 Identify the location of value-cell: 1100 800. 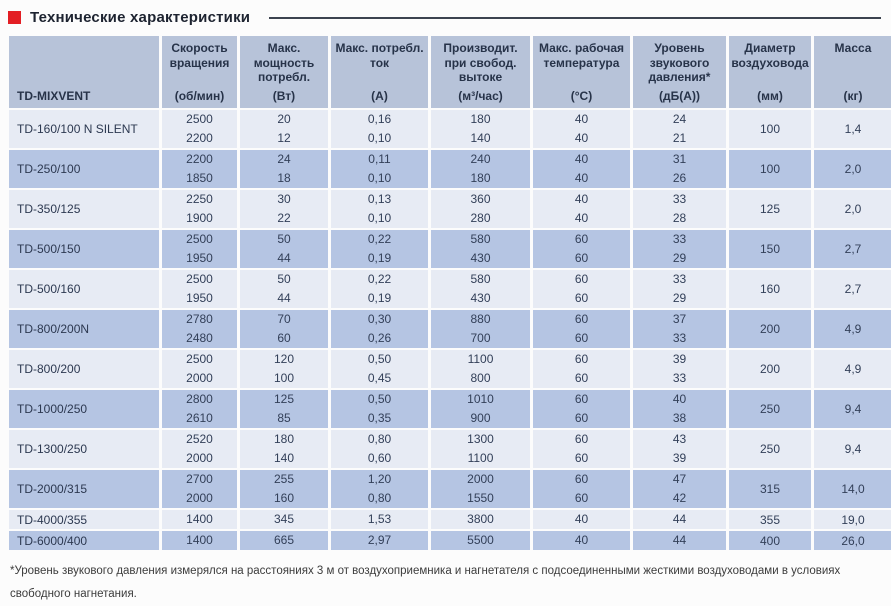
(480, 369).